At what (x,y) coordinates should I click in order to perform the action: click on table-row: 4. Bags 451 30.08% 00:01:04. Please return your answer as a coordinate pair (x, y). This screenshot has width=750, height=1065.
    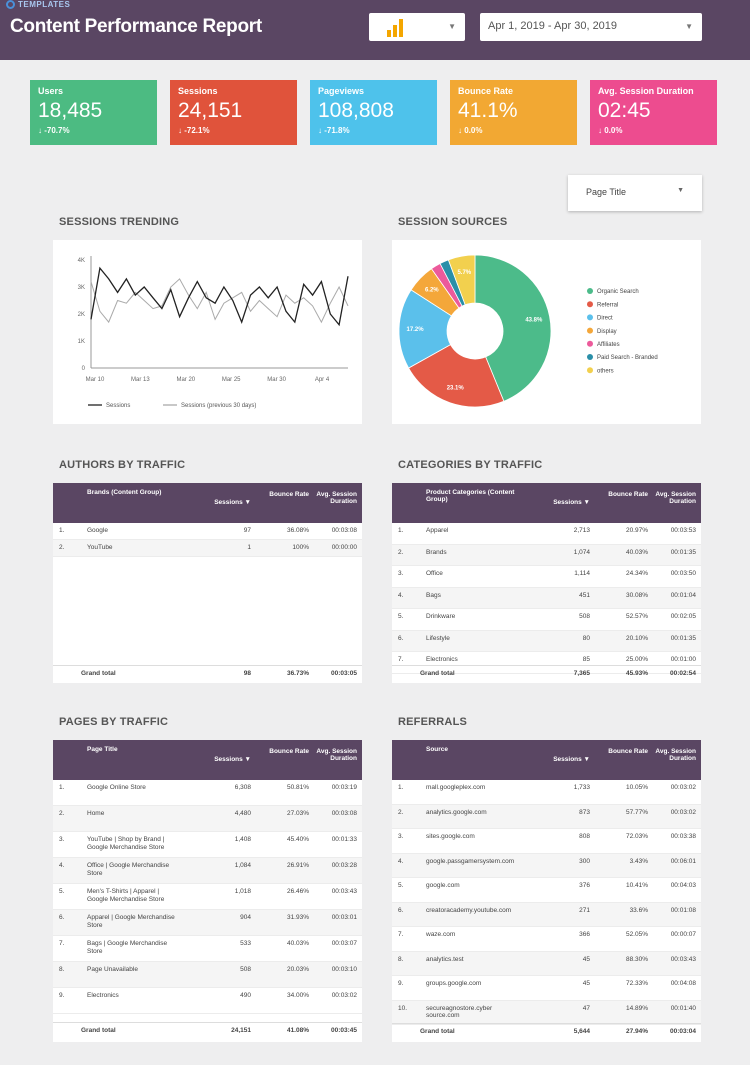
    Looking at the image, I should click on (546, 598).